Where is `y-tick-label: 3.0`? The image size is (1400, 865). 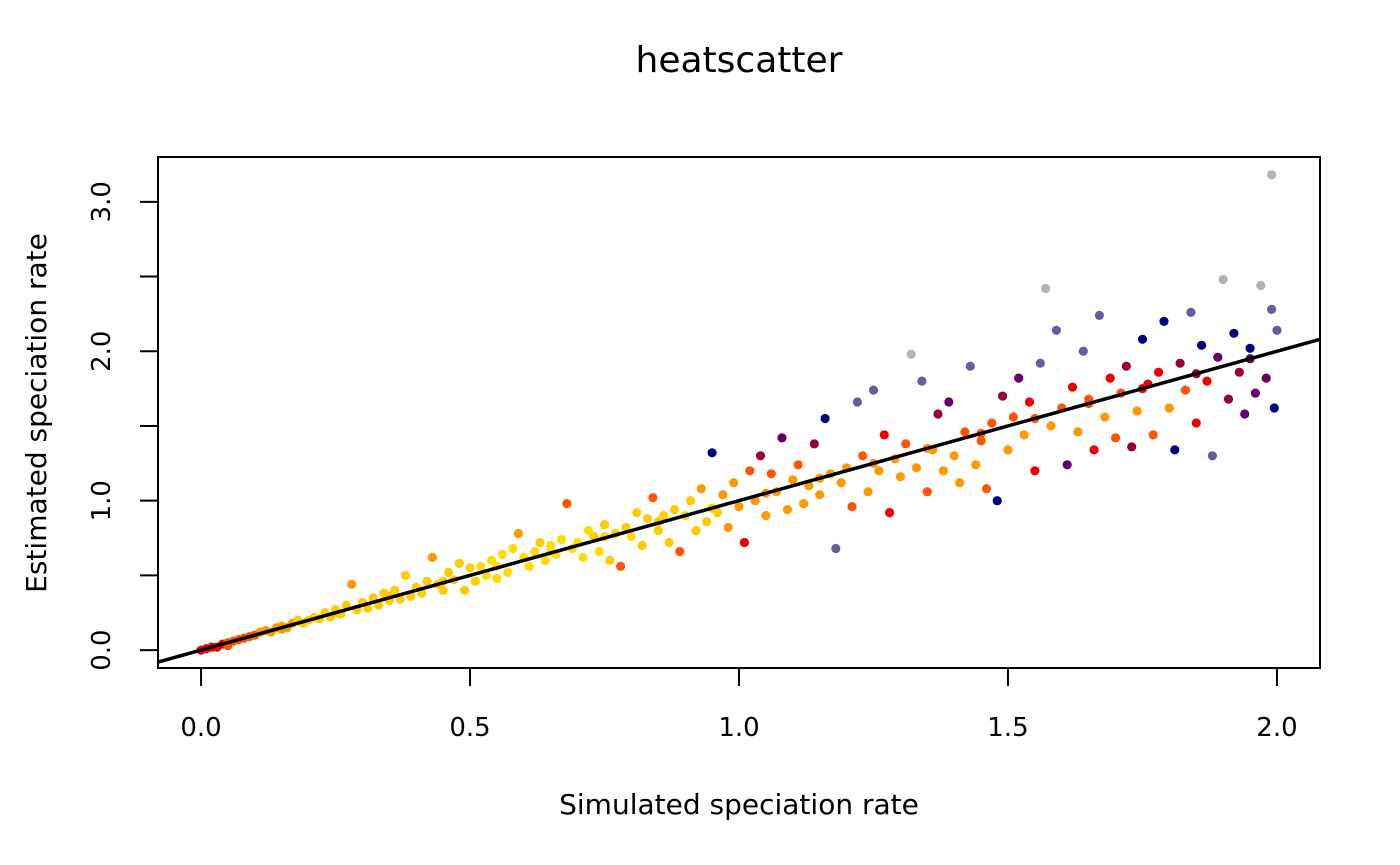
y-tick-label: 3.0 is located at coordinates (102, 201).